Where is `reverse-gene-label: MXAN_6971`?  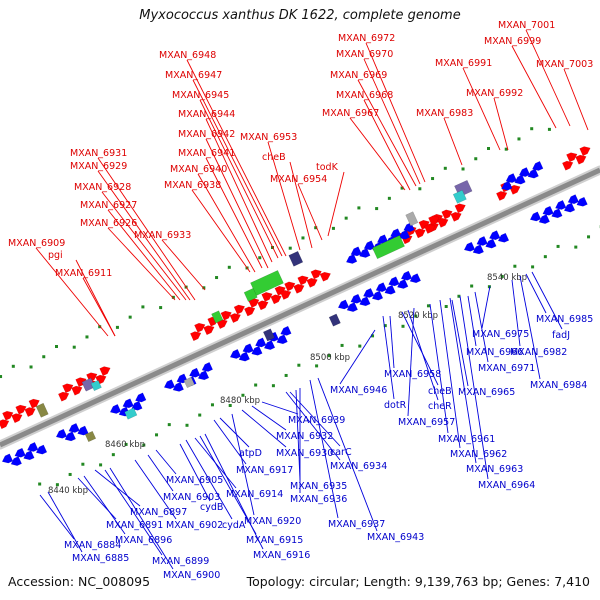 reverse-gene-label: MXAN_6971 is located at coordinates (506, 368).